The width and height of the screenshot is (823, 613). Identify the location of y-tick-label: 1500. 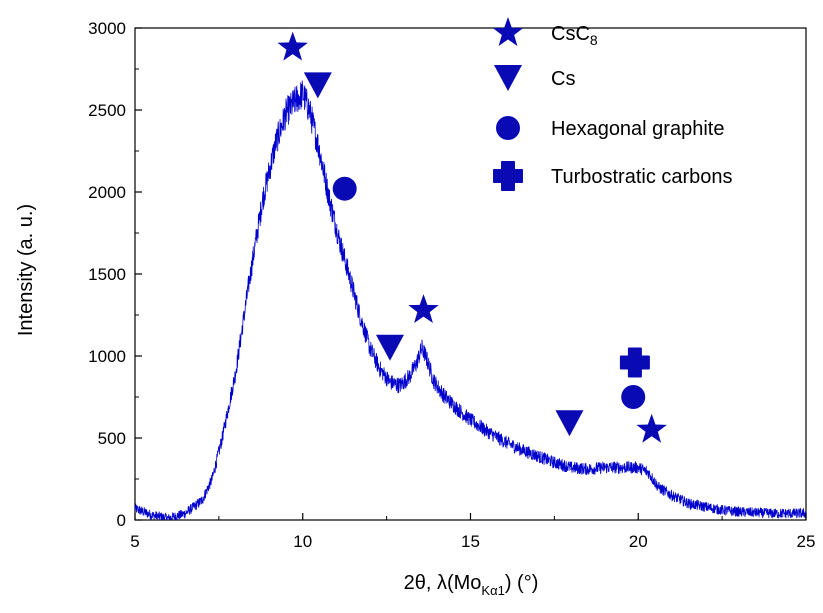
(107, 274).